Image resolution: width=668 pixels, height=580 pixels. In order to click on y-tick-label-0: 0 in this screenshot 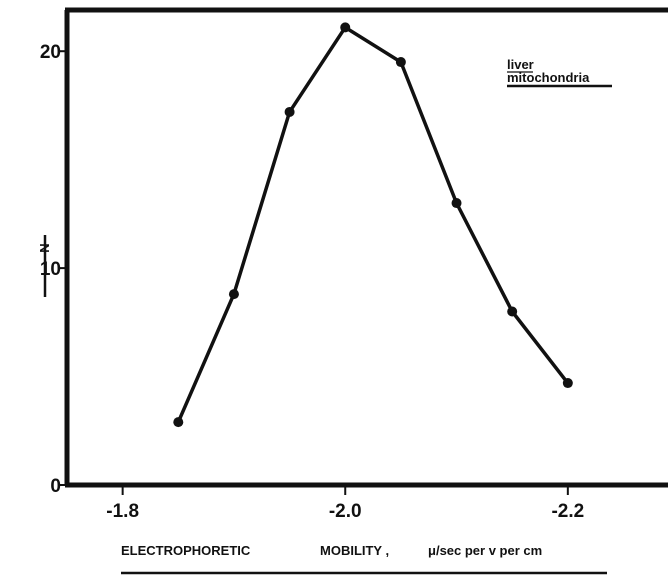, I will do `click(55, 486)`.